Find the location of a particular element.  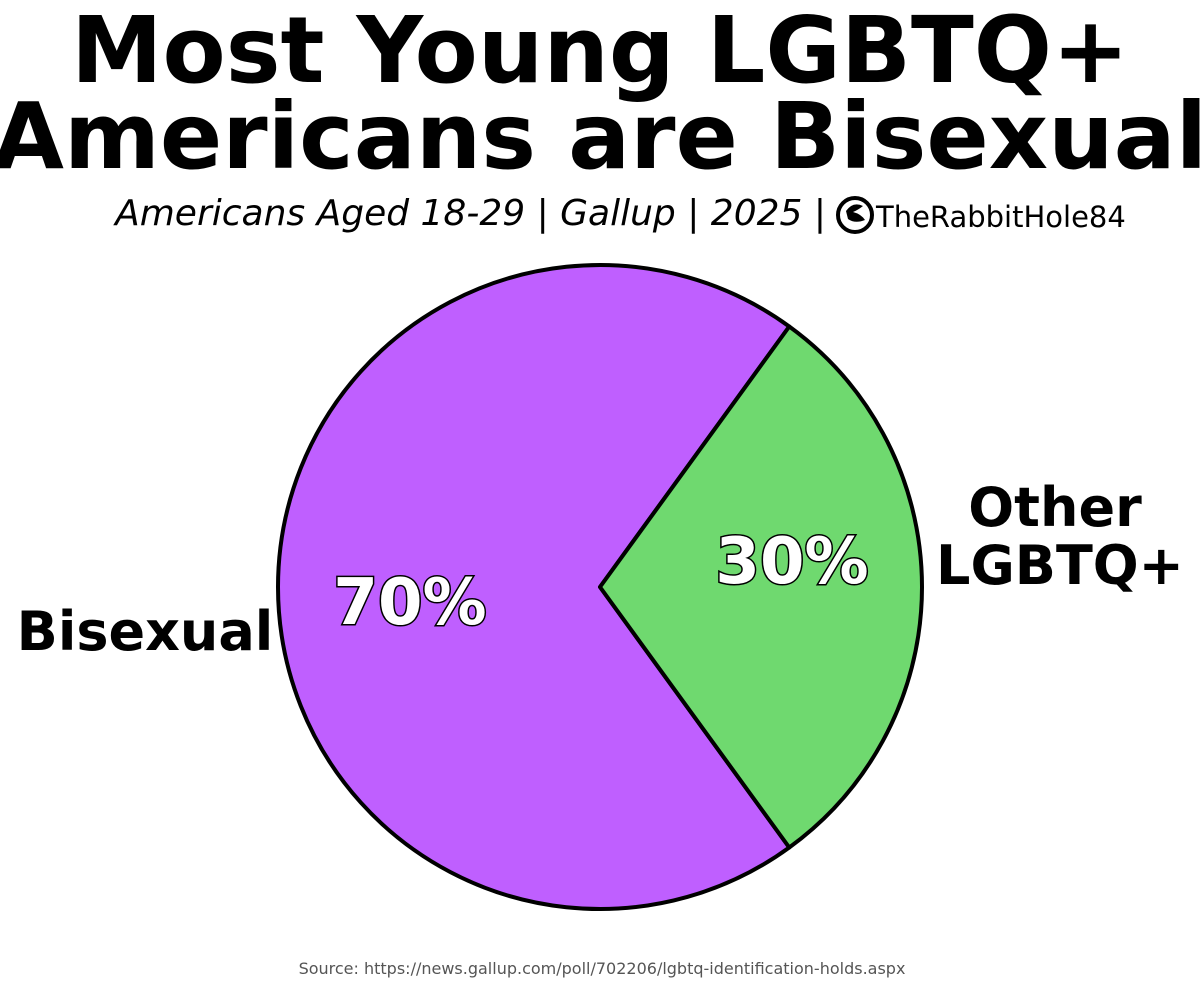

chart-title-line-2: Americans are Bisexual is located at coordinates (600, 136).